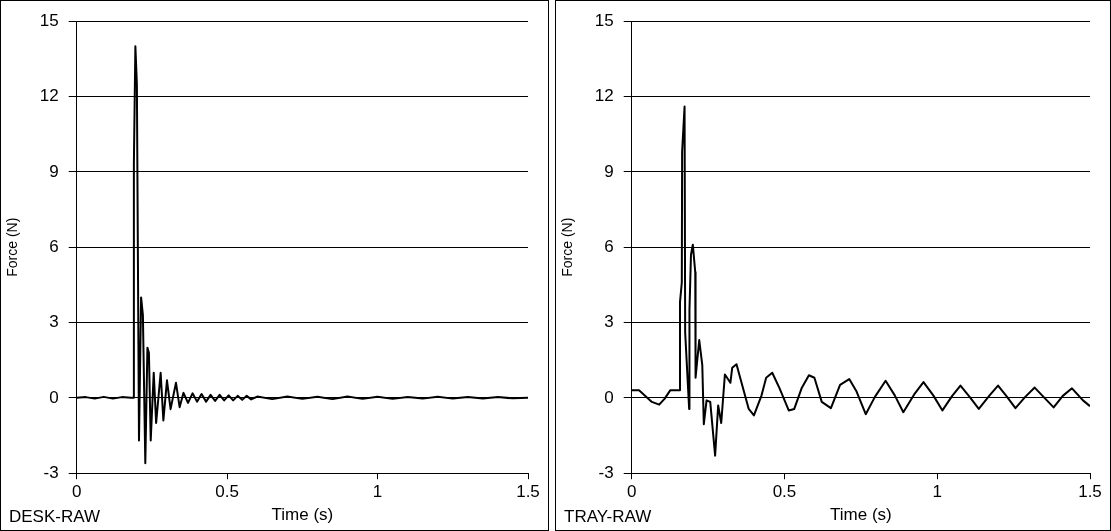  Describe the element at coordinates (608, 517) in the screenshot. I see `text: TRAY-RAW` at that location.